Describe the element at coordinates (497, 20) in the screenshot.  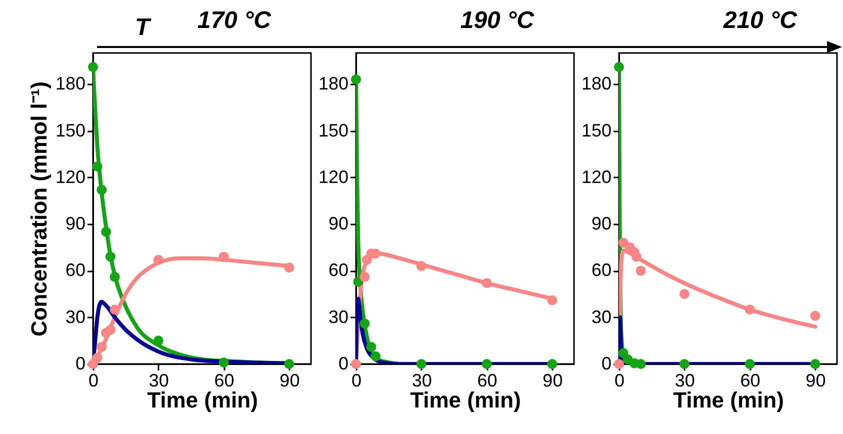
I see `chart-title: 190 °C` at that location.